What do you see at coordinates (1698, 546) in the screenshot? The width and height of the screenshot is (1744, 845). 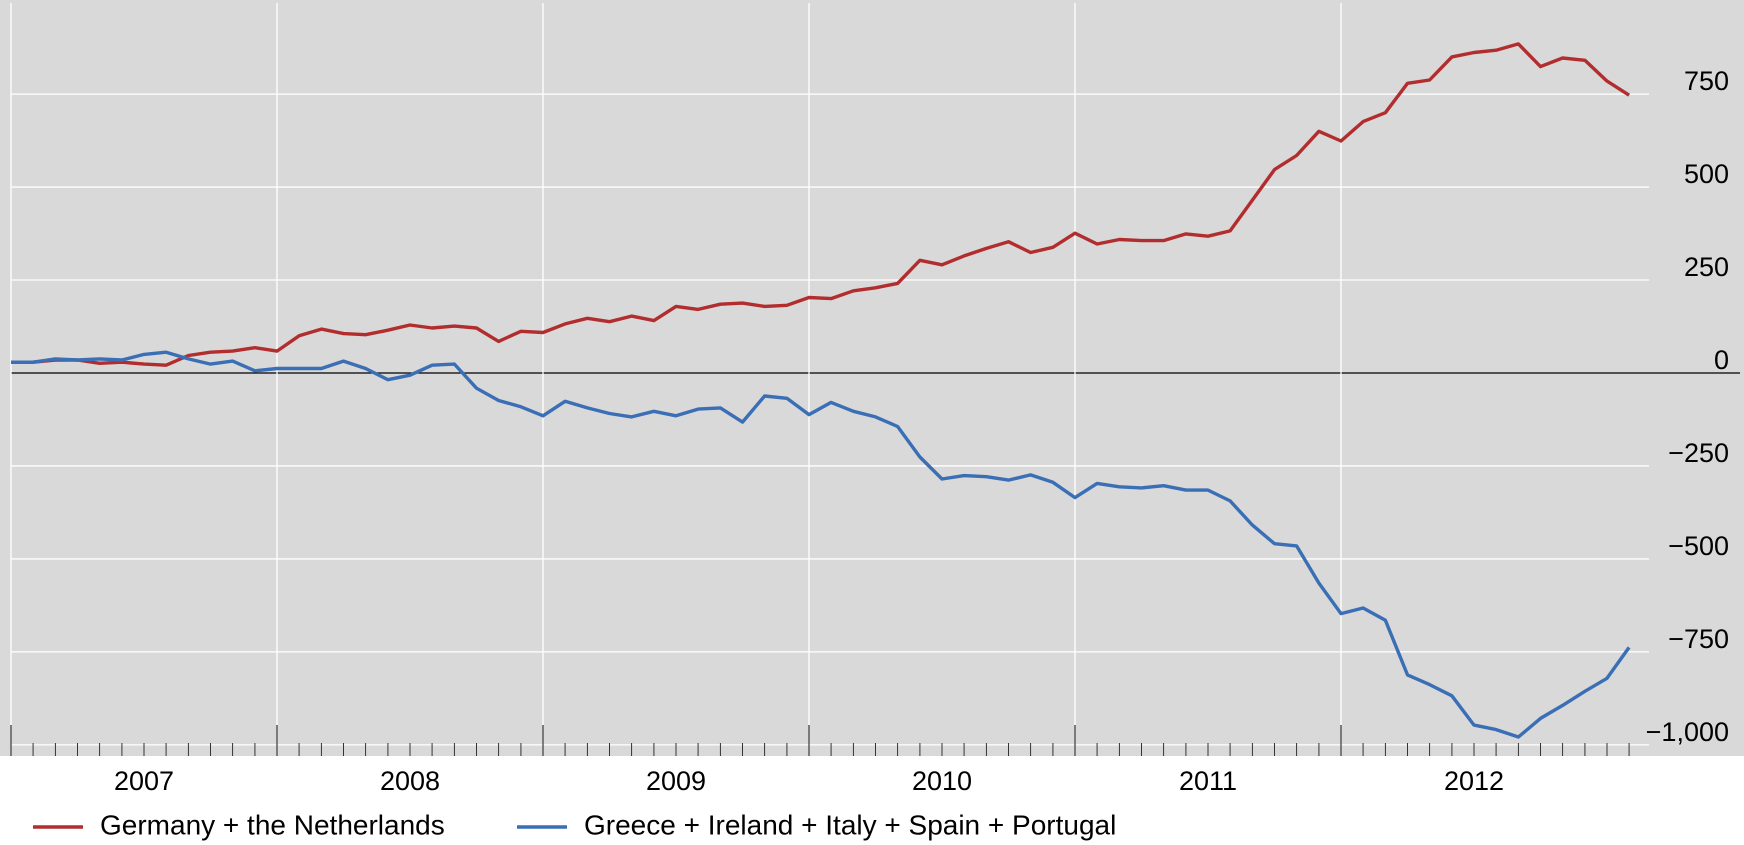 I see `y-tick-label: −500` at bounding box center [1698, 546].